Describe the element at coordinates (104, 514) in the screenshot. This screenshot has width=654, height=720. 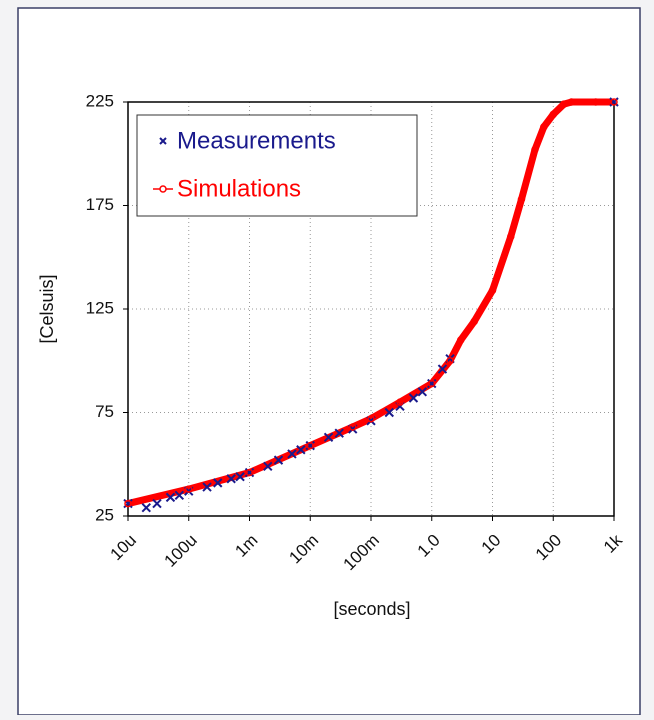
I see `y-tick-label: 25` at that location.